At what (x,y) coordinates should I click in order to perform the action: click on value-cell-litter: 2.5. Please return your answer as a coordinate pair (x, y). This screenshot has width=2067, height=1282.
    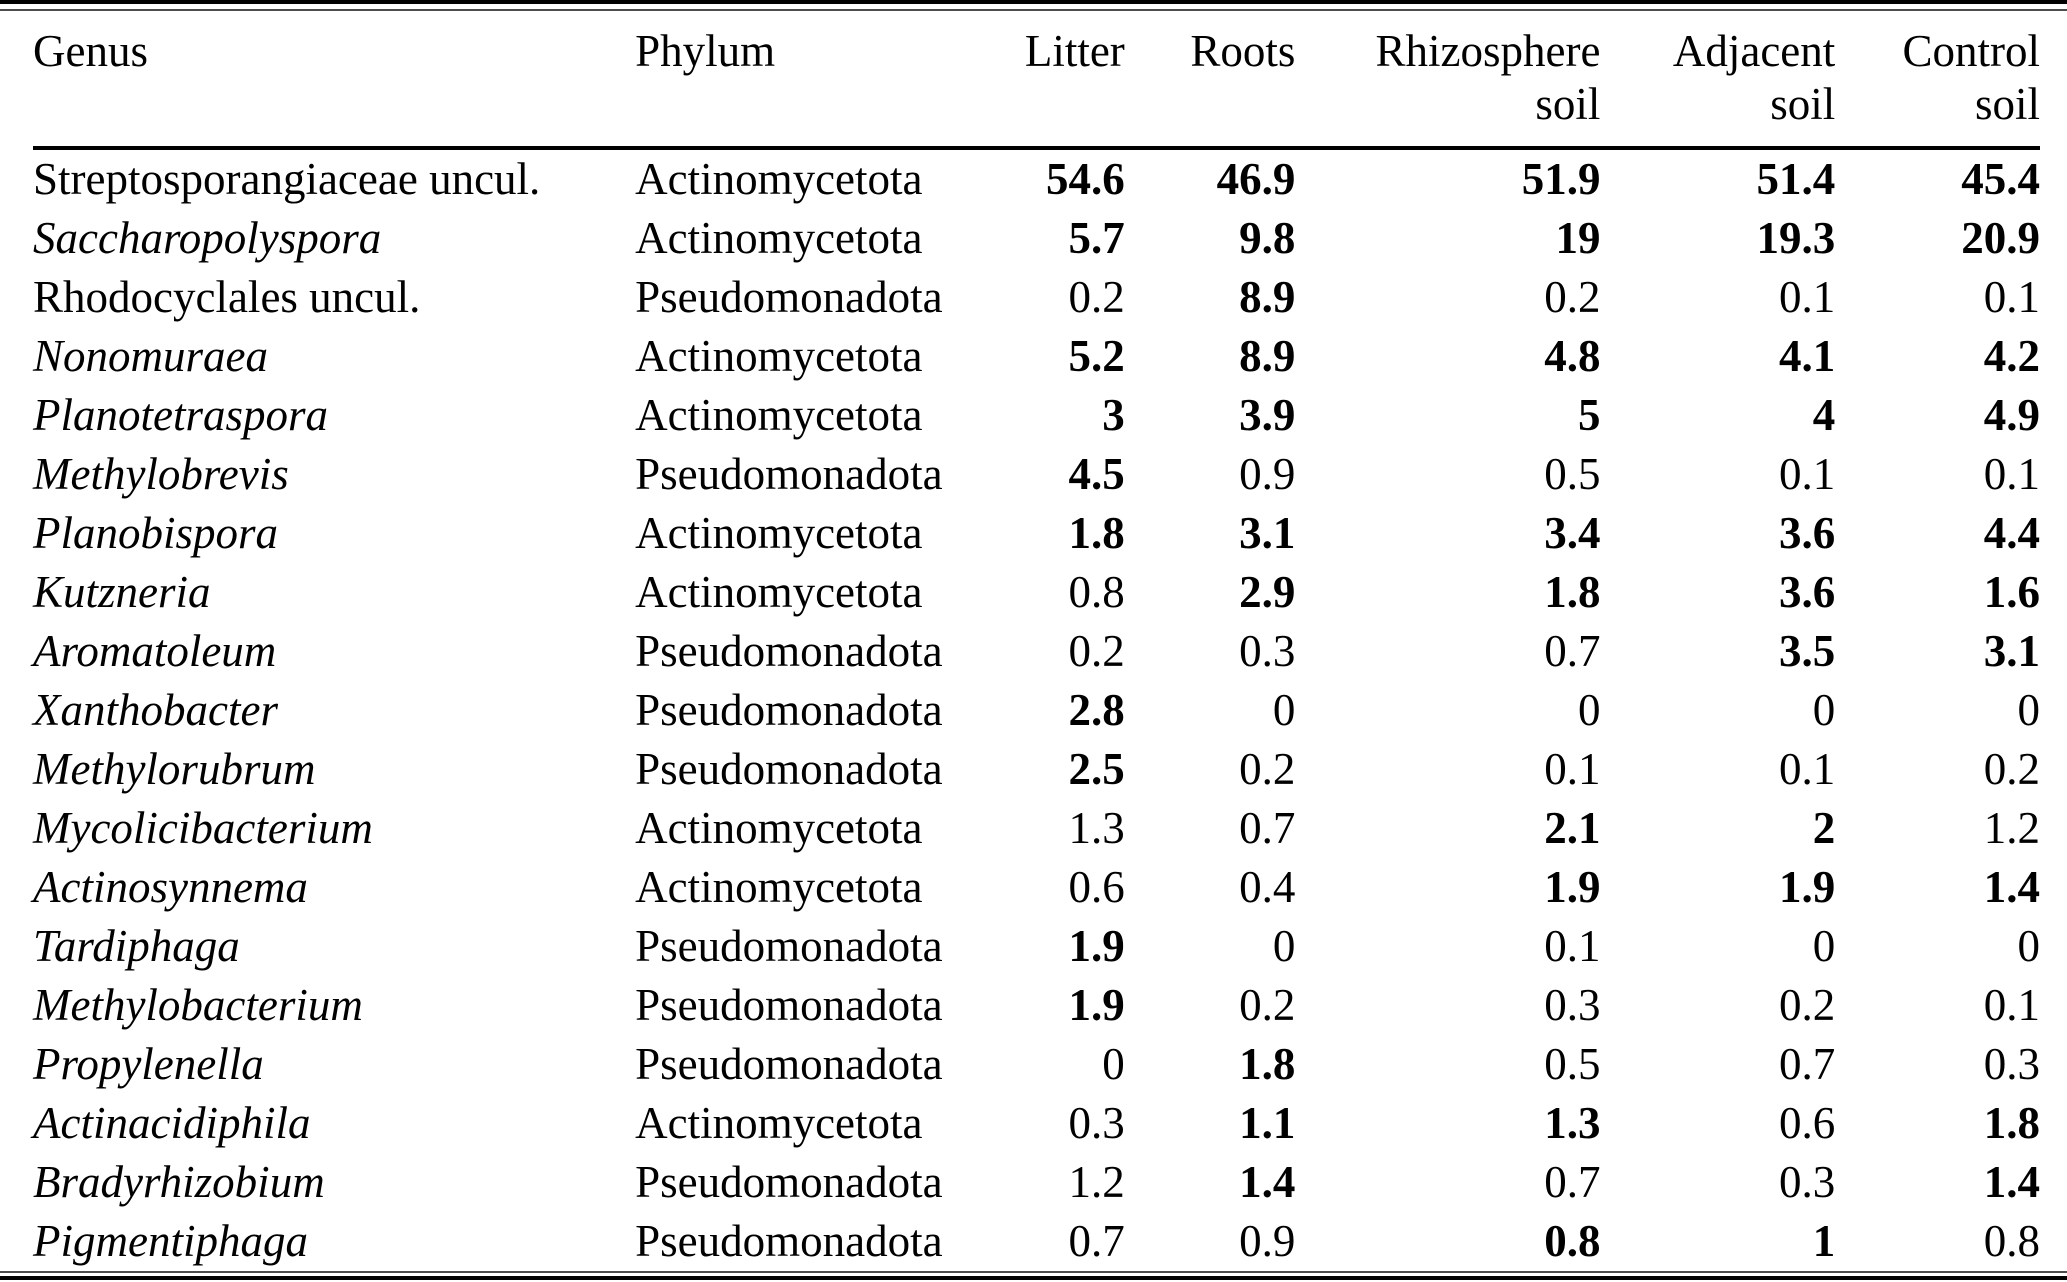
    Looking at the image, I should click on (1096, 769).